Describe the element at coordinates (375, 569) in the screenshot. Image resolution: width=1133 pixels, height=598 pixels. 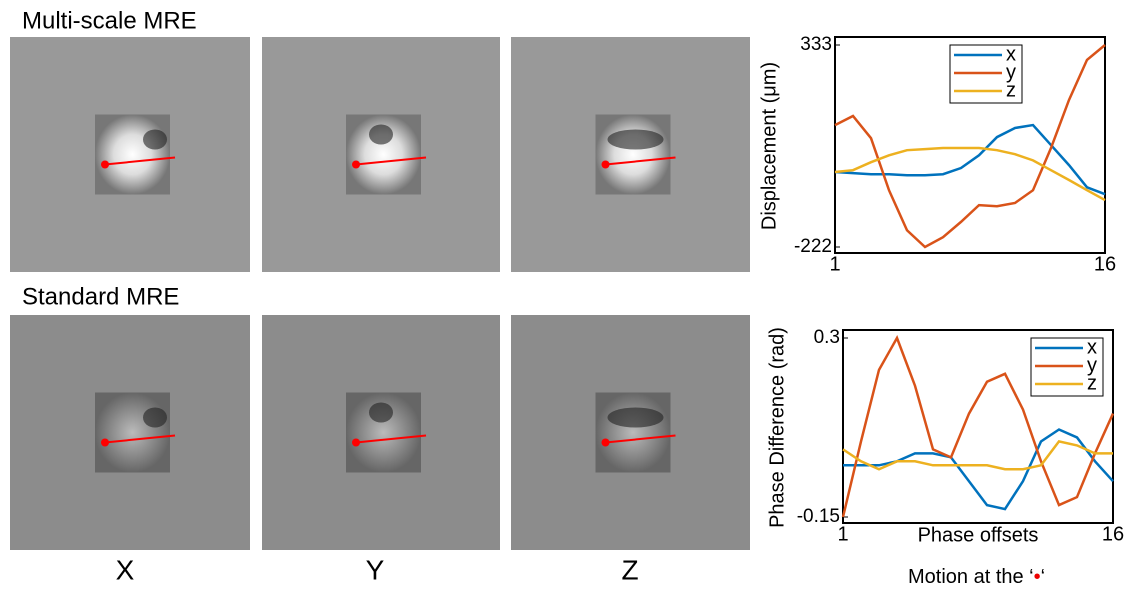
I see `column-label: Y` at that location.